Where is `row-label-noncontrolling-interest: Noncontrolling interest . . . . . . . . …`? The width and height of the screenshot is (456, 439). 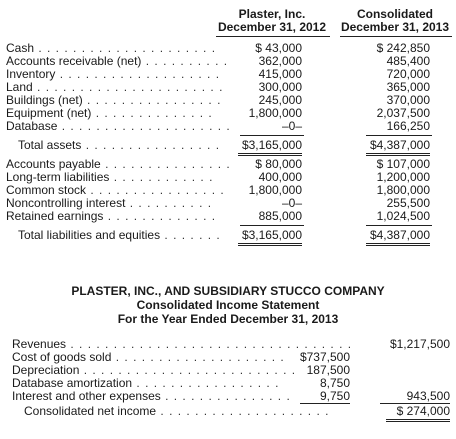
row-label-noncontrolling-interest: Noncontrolling interest . . . . . . . . … is located at coordinates (109, 203).